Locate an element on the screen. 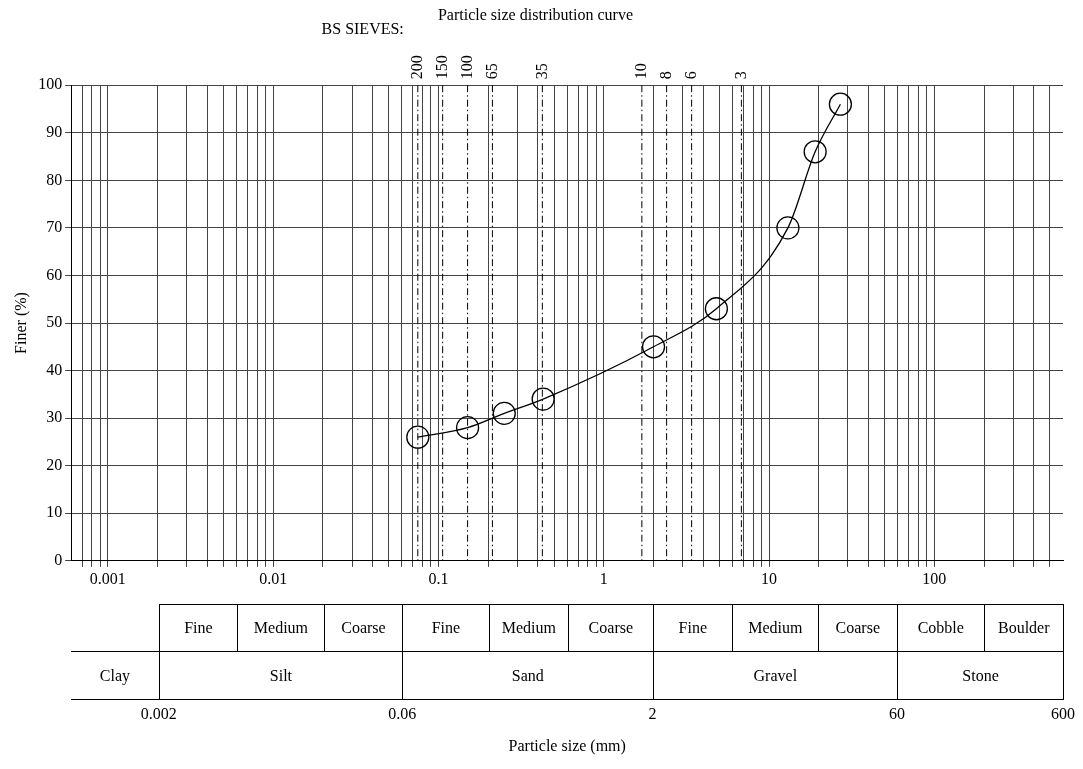 The height and width of the screenshot is (769, 1083). y-axis-title: Finer (%) is located at coordinates (20, 323).